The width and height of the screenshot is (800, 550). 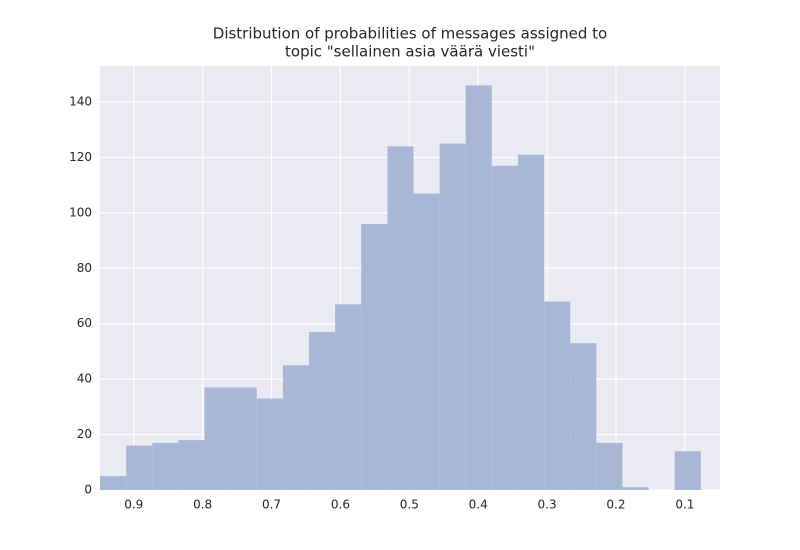 I want to click on x-tick-label: 0.2, so click(x=615, y=505).